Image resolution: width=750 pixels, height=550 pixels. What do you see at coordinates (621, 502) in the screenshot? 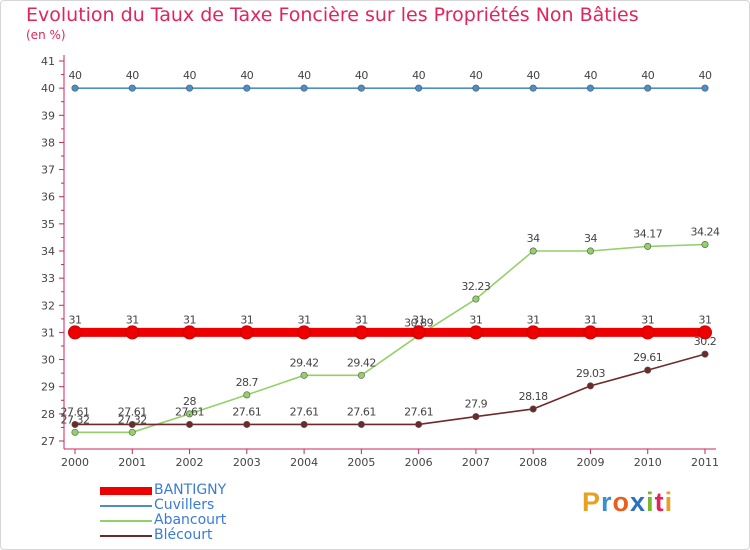
I see `logo-letter: o` at bounding box center [621, 502].